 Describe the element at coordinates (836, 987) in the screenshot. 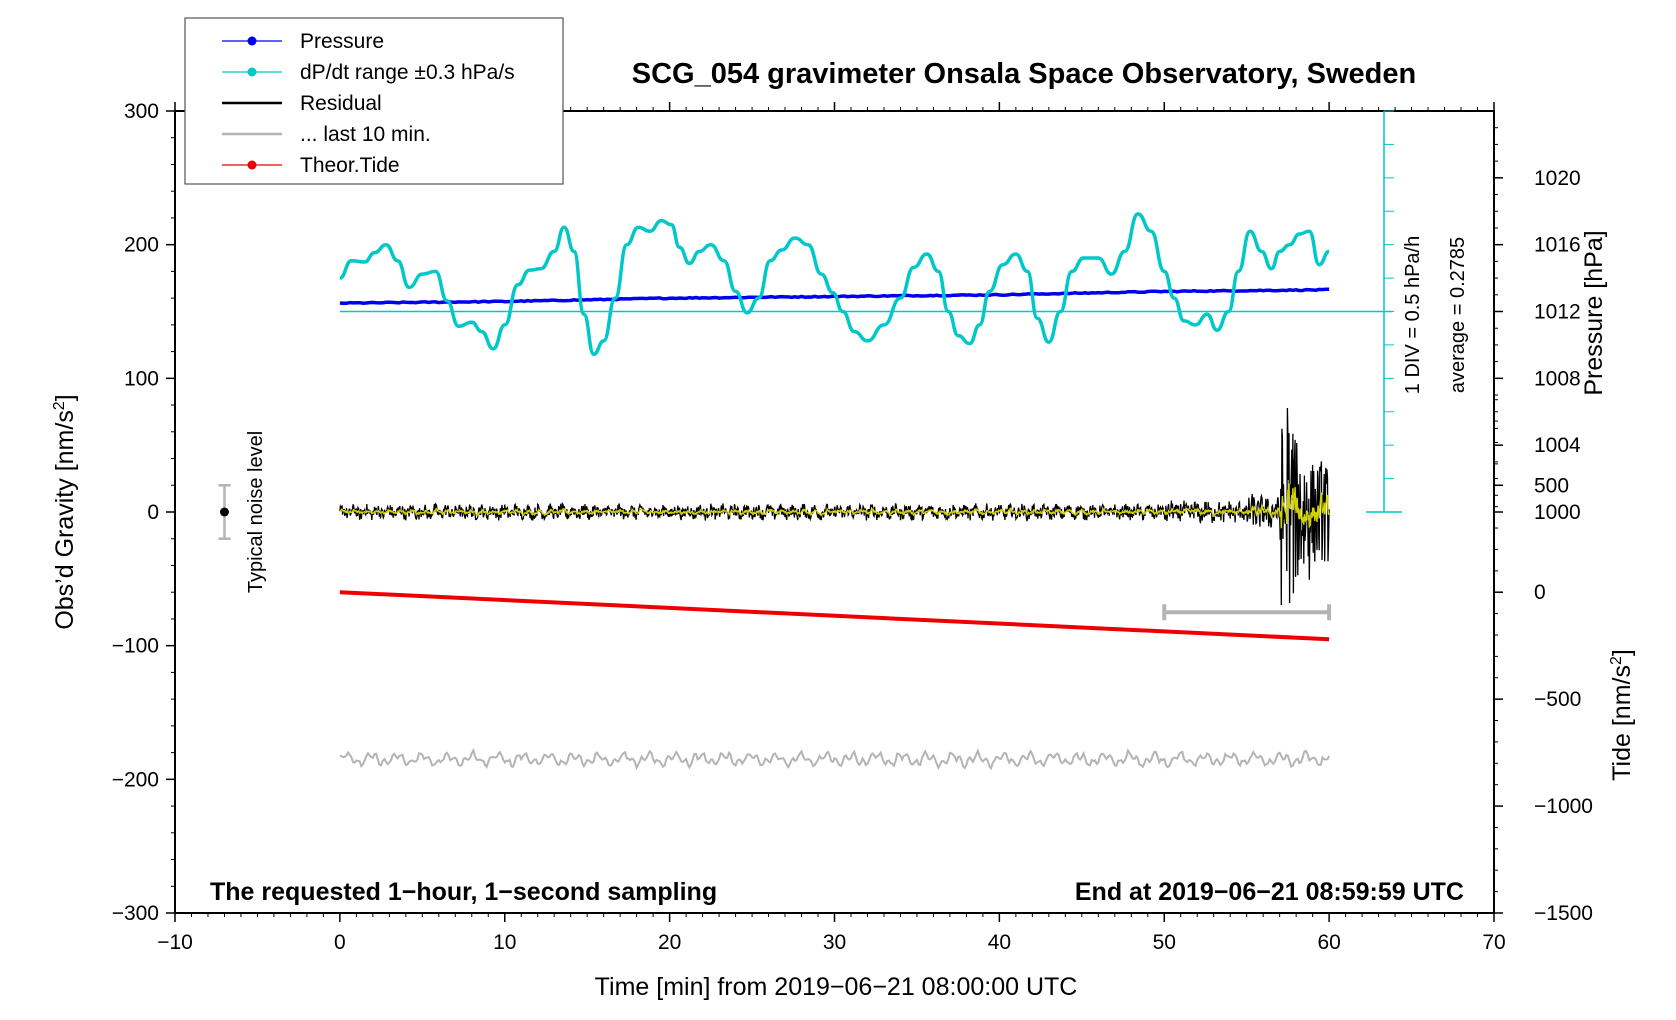

I see `x-axis-title: Time [min] from 2019−06−21 08:00:00 UTC` at that location.